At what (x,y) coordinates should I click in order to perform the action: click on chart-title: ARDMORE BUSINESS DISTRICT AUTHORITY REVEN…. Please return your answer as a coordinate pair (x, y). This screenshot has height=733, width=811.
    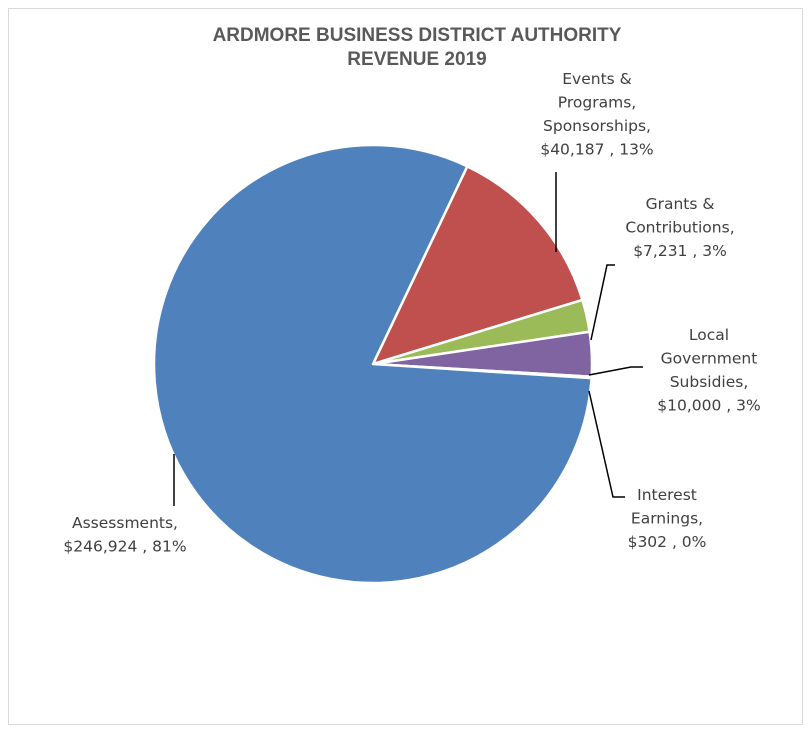
    Looking at the image, I should click on (417, 47).